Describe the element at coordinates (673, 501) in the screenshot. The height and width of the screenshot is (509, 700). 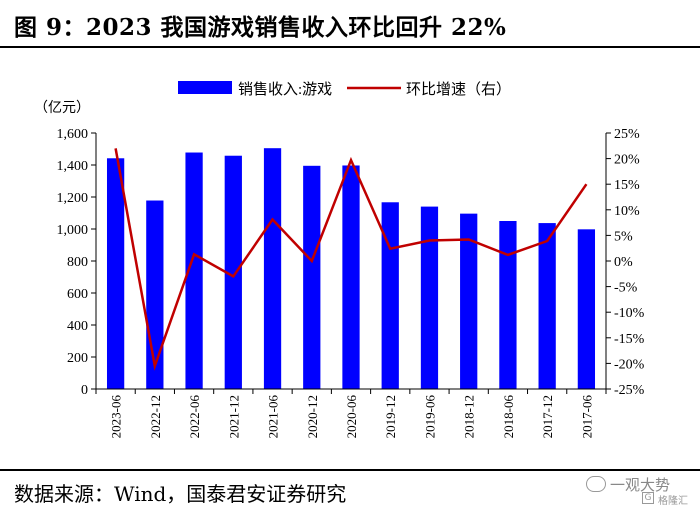
I see `watermark-line2: 格隆汇` at that location.